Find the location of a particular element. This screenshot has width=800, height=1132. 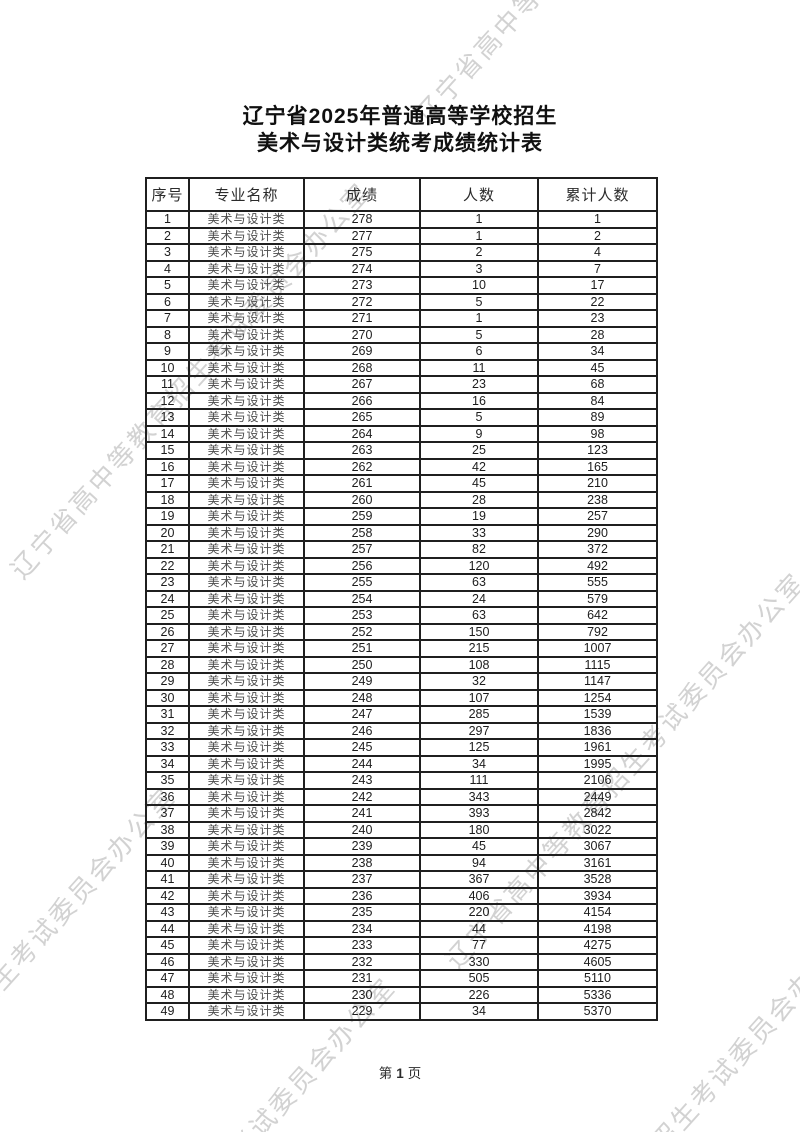

cell-score: 274 is located at coordinates (362, 268).